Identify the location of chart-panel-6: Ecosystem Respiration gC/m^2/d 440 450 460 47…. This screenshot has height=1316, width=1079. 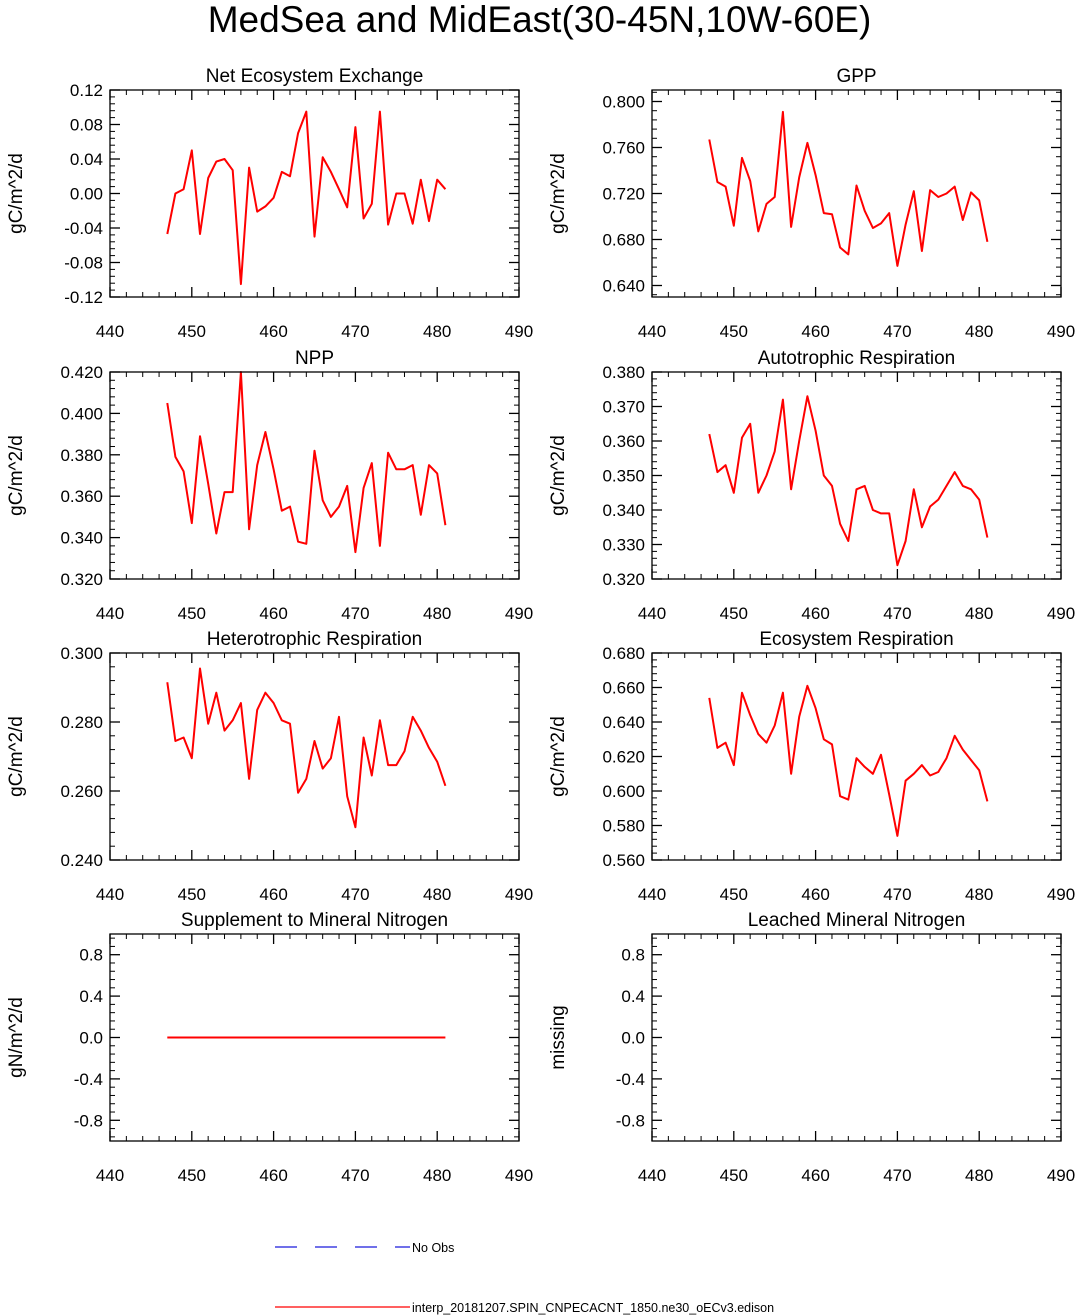
(811, 766).